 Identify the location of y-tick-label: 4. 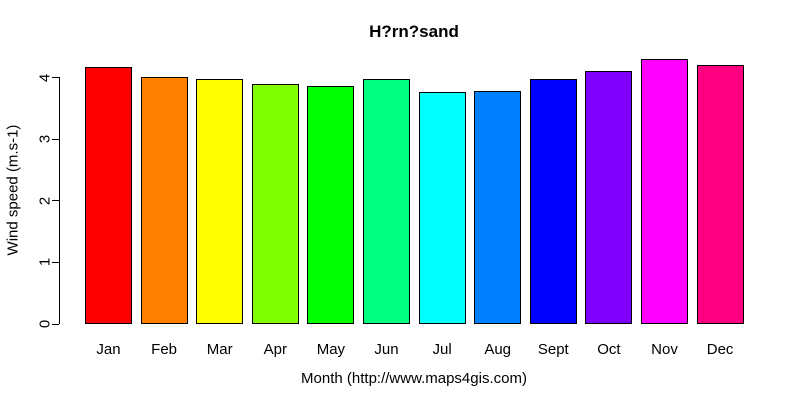
(45, 77).